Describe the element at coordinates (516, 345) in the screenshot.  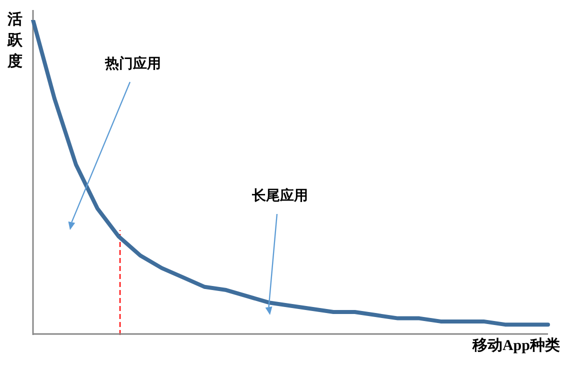
I see `x-axis-title: 移动App种类` at that location.